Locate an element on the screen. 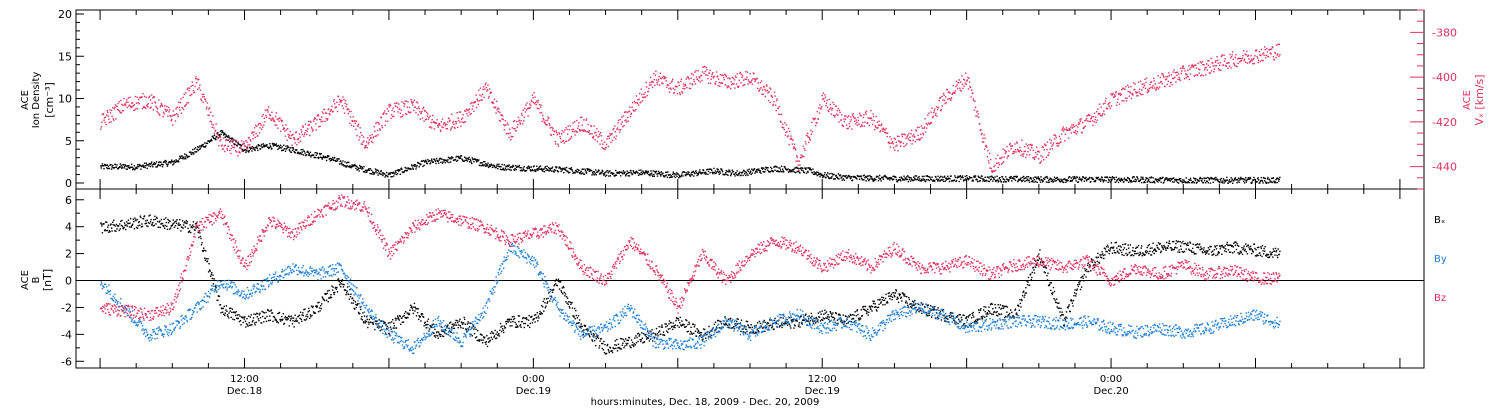 The image size is (1500, 410). bottom-left-tick-label: 6 is located at coordinates (68, 200).